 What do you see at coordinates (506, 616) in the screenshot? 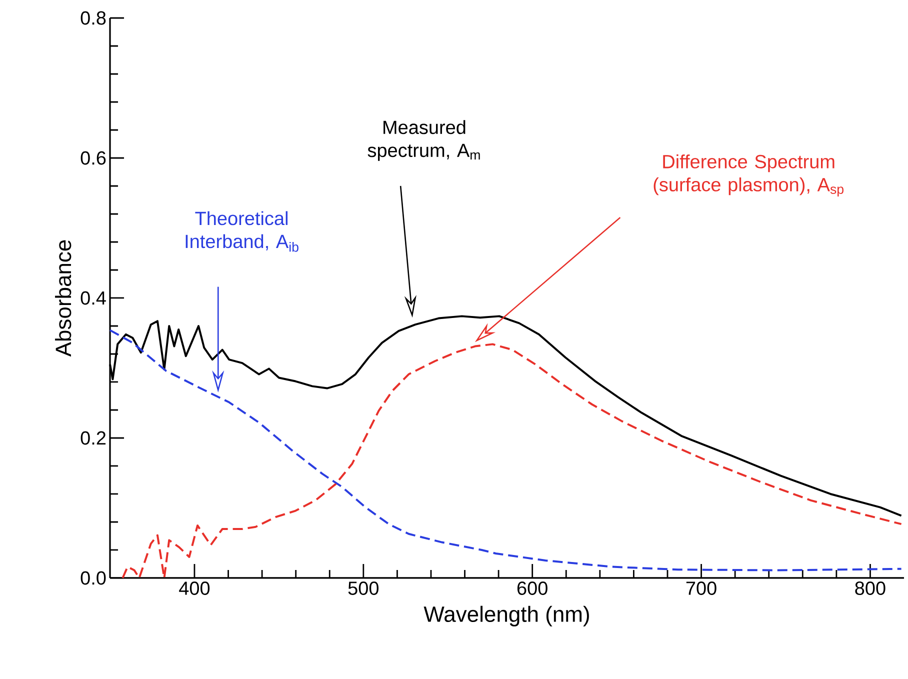
I see `x-axis-title: Wavelength (nm)` at bounding box center [506, 616].